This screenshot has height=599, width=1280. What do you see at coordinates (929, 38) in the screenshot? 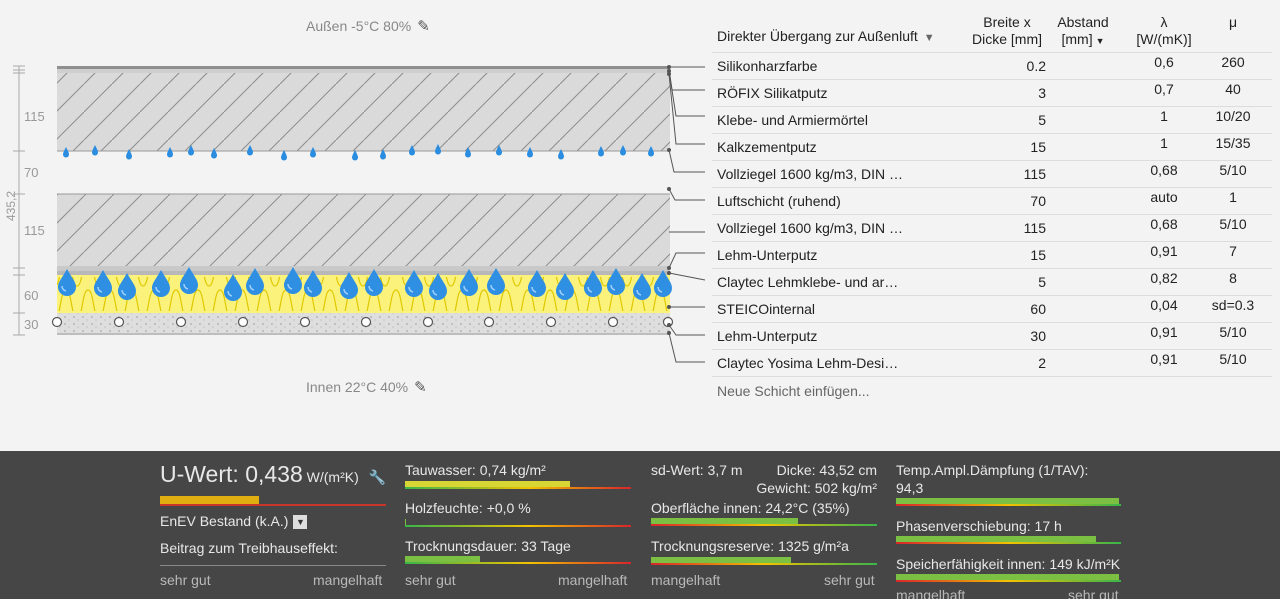
I see `dropdown-arrow-icon: ▼` at bounding box center [929, 38].